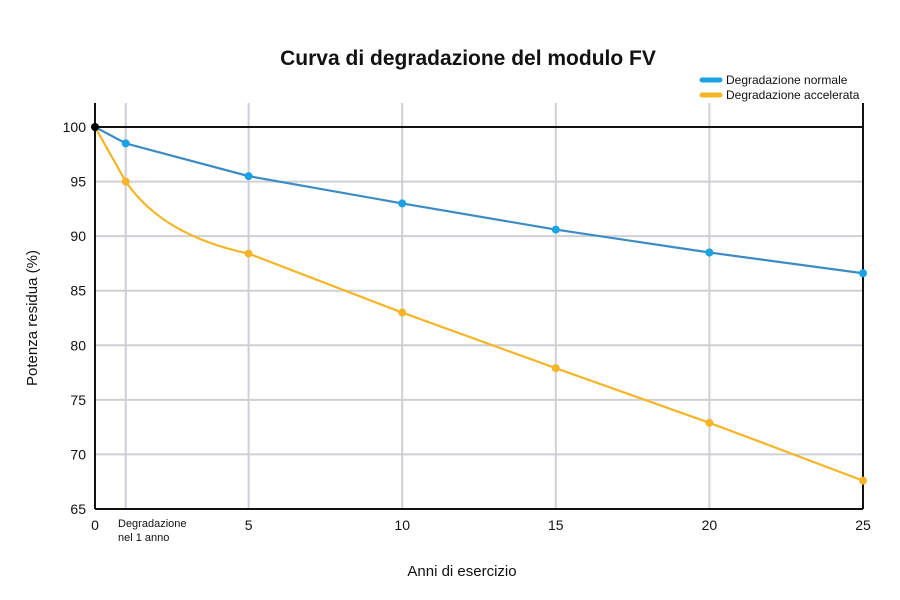 This screenshot has height=600, width=900. Describe the element at coordinates (863, 525) in the screenshot. I see `x-tick-label: 25` at that location.